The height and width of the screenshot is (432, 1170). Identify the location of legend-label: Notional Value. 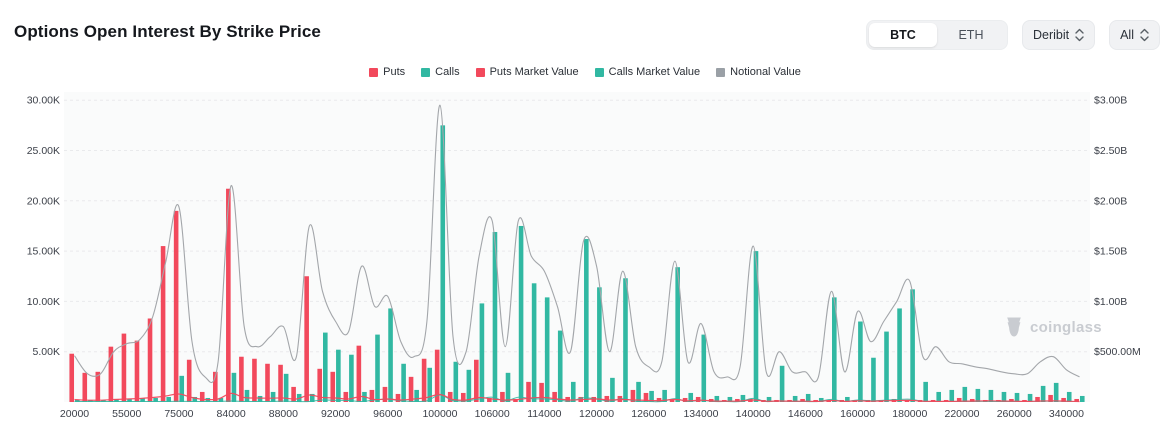
(765, 72).